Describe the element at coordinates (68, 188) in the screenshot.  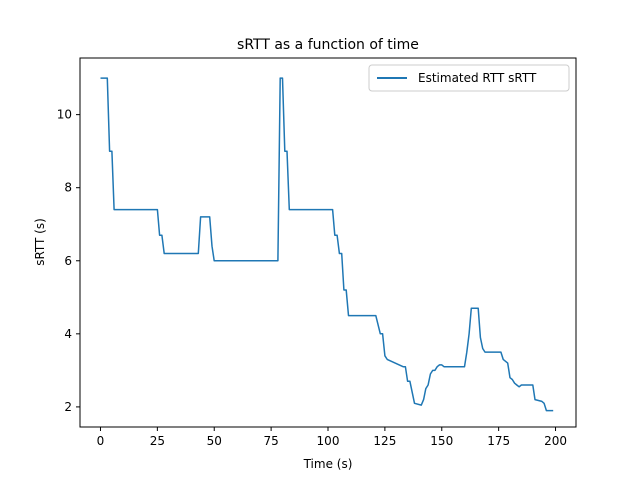
I see `y-tick-label: 8` at that location.